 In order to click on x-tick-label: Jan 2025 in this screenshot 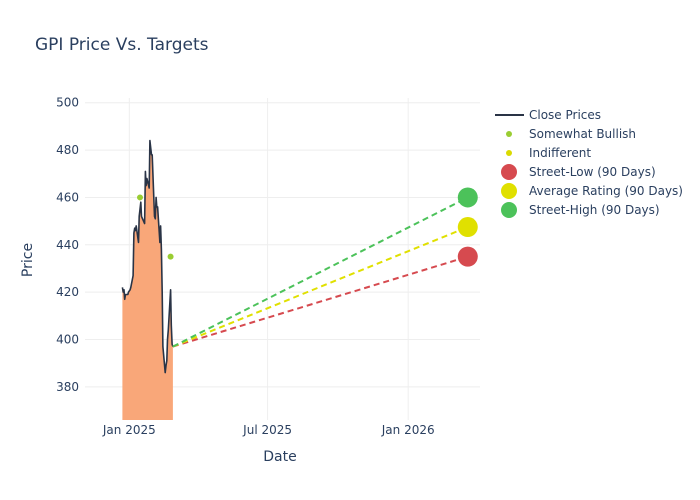, I will do `click(129, 430)`.